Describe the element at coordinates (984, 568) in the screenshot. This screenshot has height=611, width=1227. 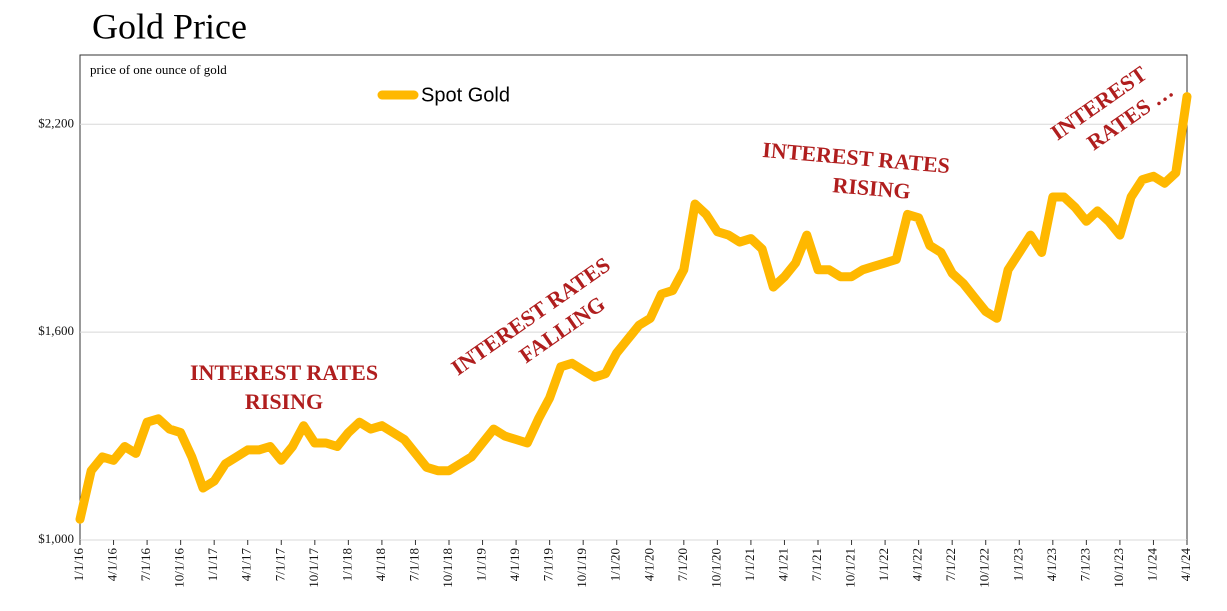
I see `x-tick-label: 10/1/22` at that location.